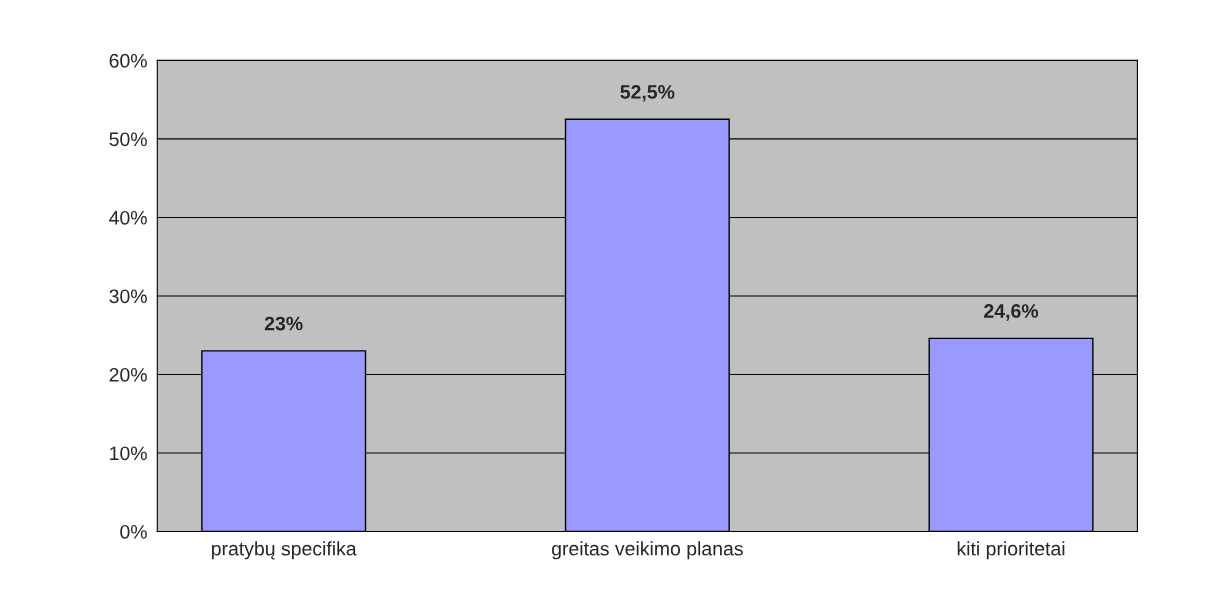  I want to click on y-tick-label: 40%, so click(128, 217).